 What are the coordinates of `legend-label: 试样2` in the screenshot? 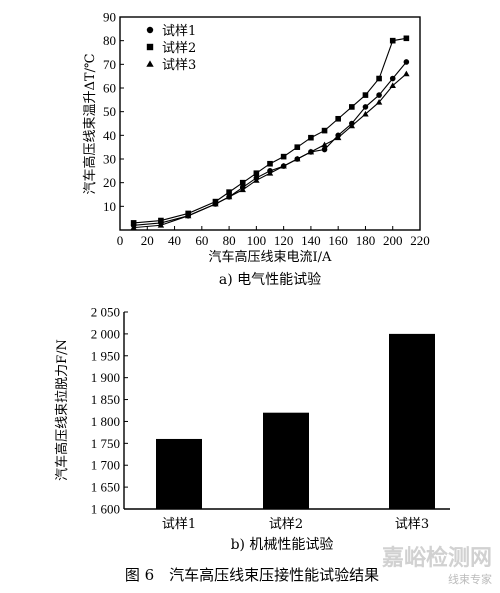 It's located at (179, 48).